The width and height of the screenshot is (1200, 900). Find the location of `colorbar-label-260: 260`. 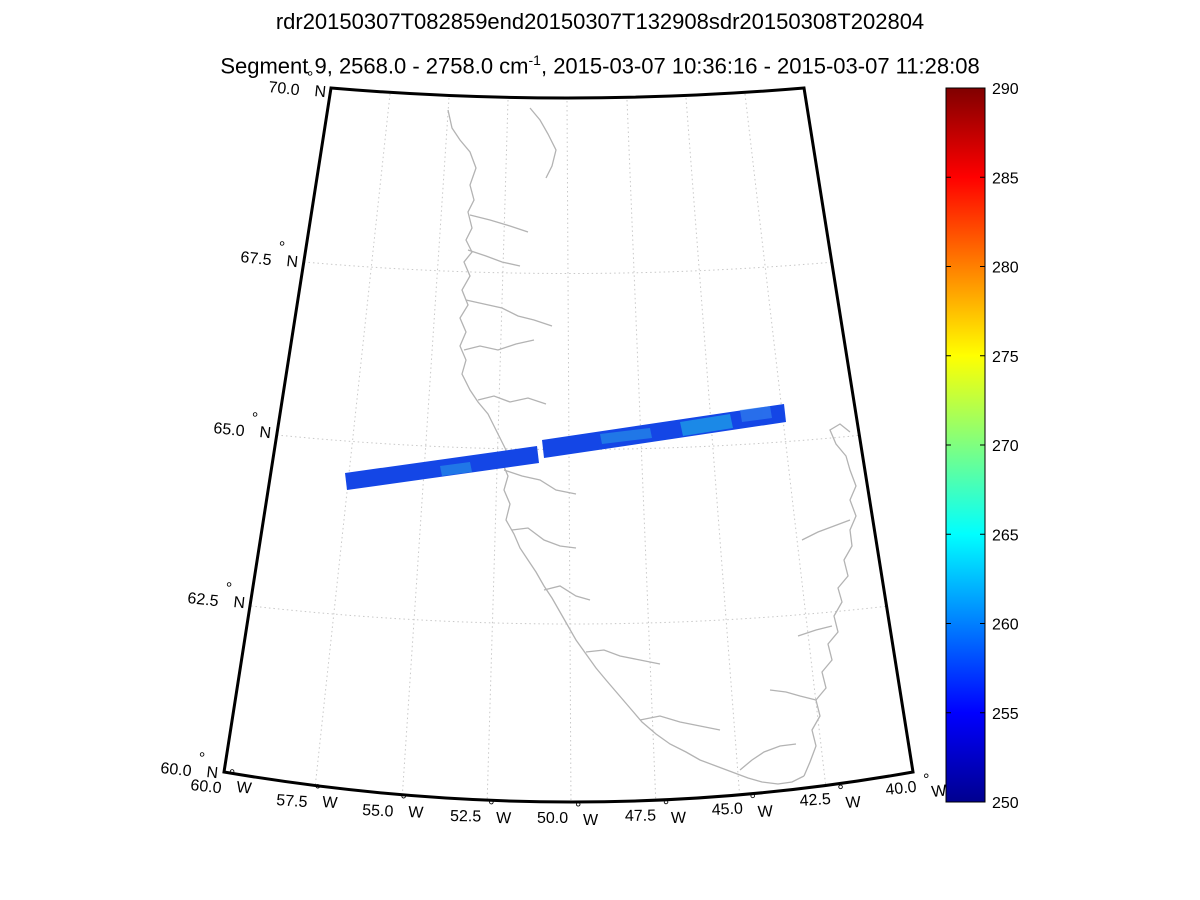

colorbar-label-260: 260 is located at coordinates (1005, 625).